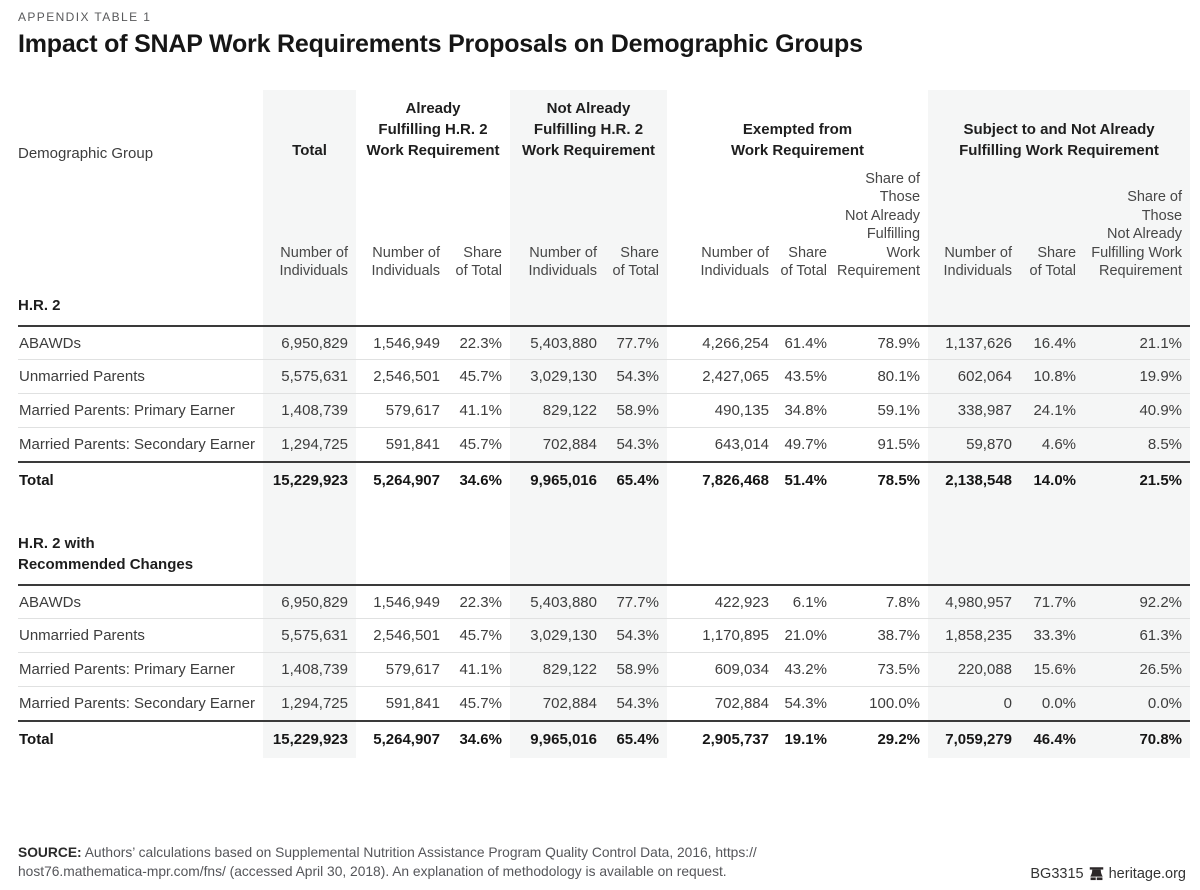 The width and height of the screenshot is (1200, 890). I want to click on table-row-cell: 1,408,739, so click(309, 411).